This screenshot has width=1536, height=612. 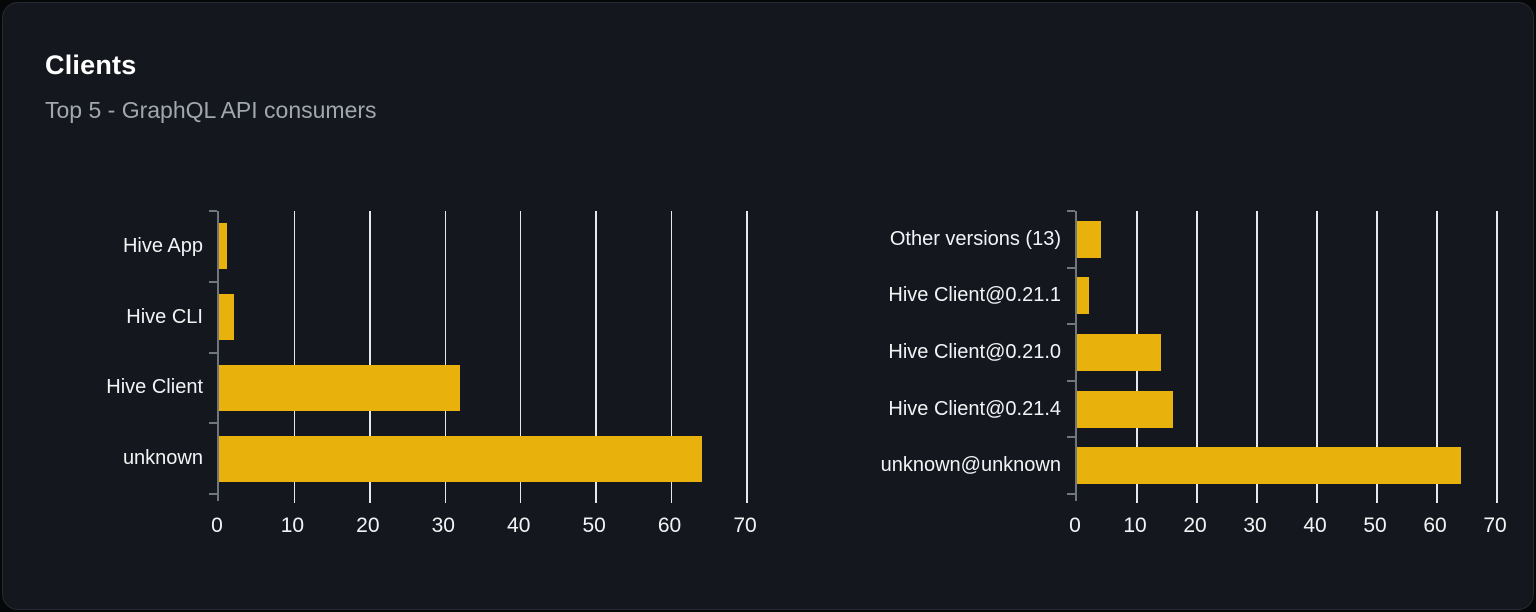 I want to click on category-label: unknown@unknown, so click(x=970, y=465).